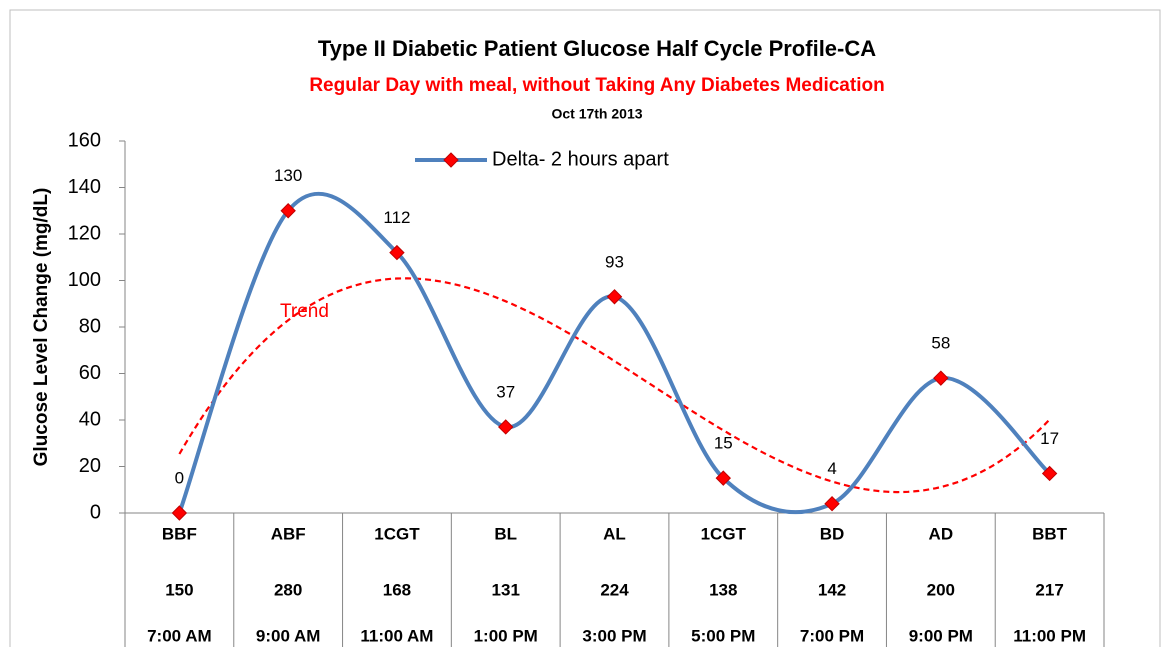  I want to click on table-time: 9:00 AM, so click(288, 635).